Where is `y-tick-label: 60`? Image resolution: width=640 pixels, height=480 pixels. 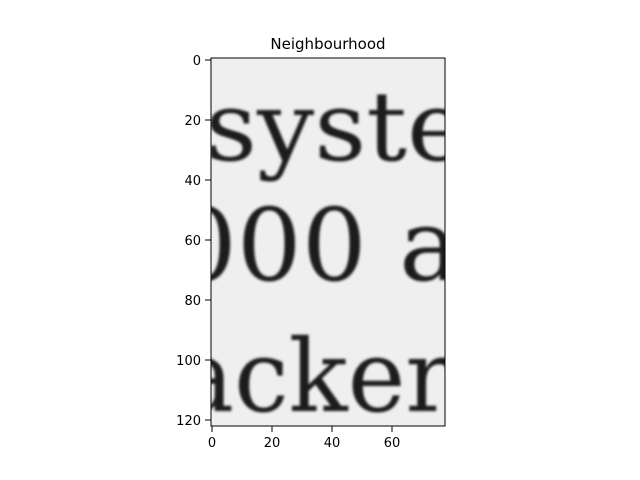 y-tick-label: 60 is located at coordinates (192, 241).